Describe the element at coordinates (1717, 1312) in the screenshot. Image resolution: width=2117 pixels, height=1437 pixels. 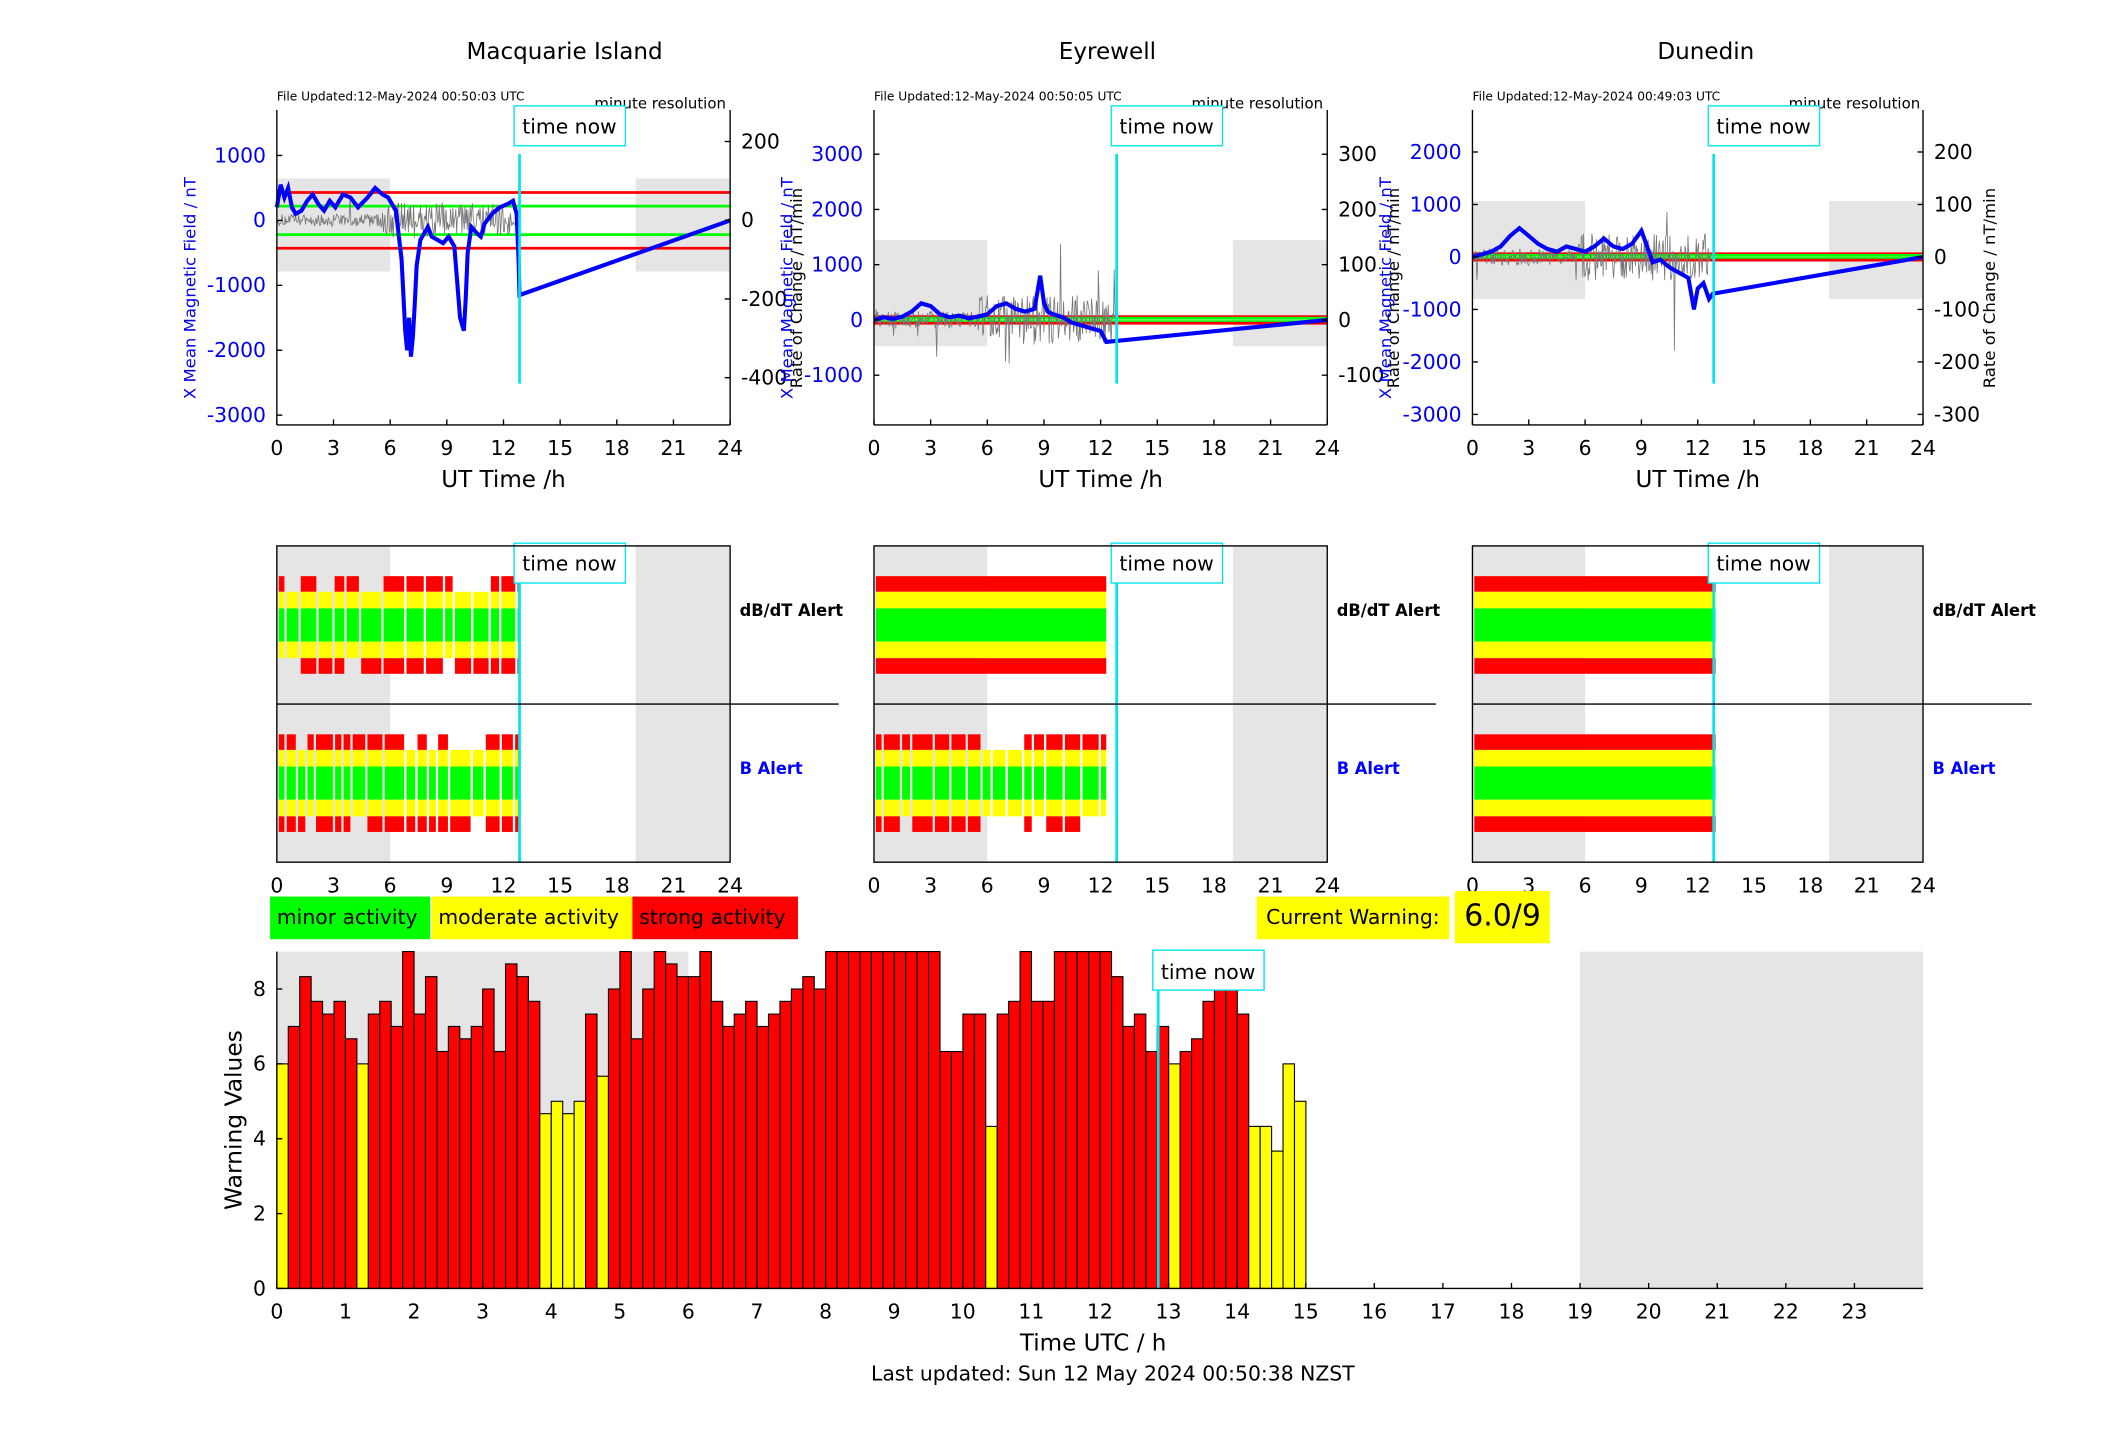
I see `bar-xtick-label: 21` at that location.